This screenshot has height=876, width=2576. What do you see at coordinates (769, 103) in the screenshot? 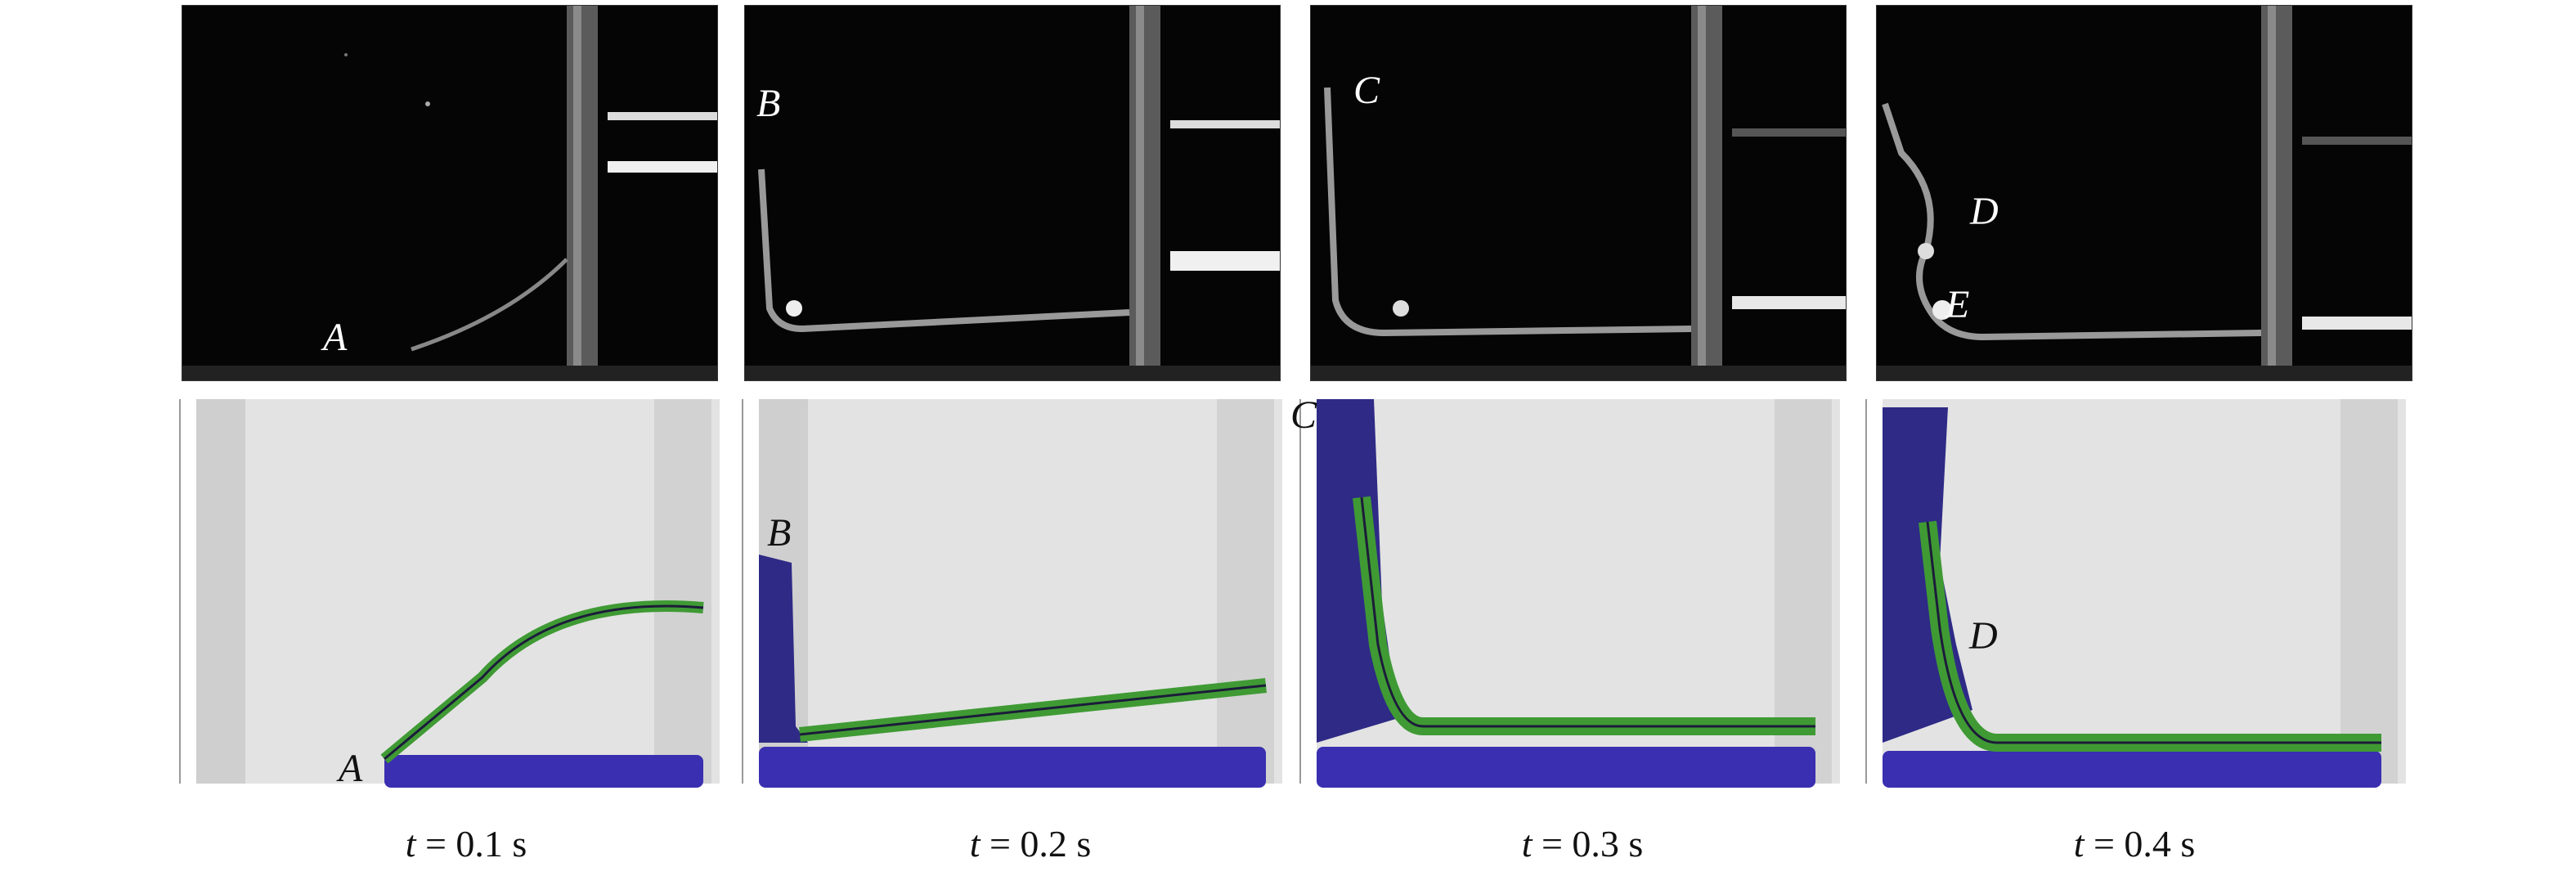
I see `photo-point-label: B` at bounding box center [769, 103].